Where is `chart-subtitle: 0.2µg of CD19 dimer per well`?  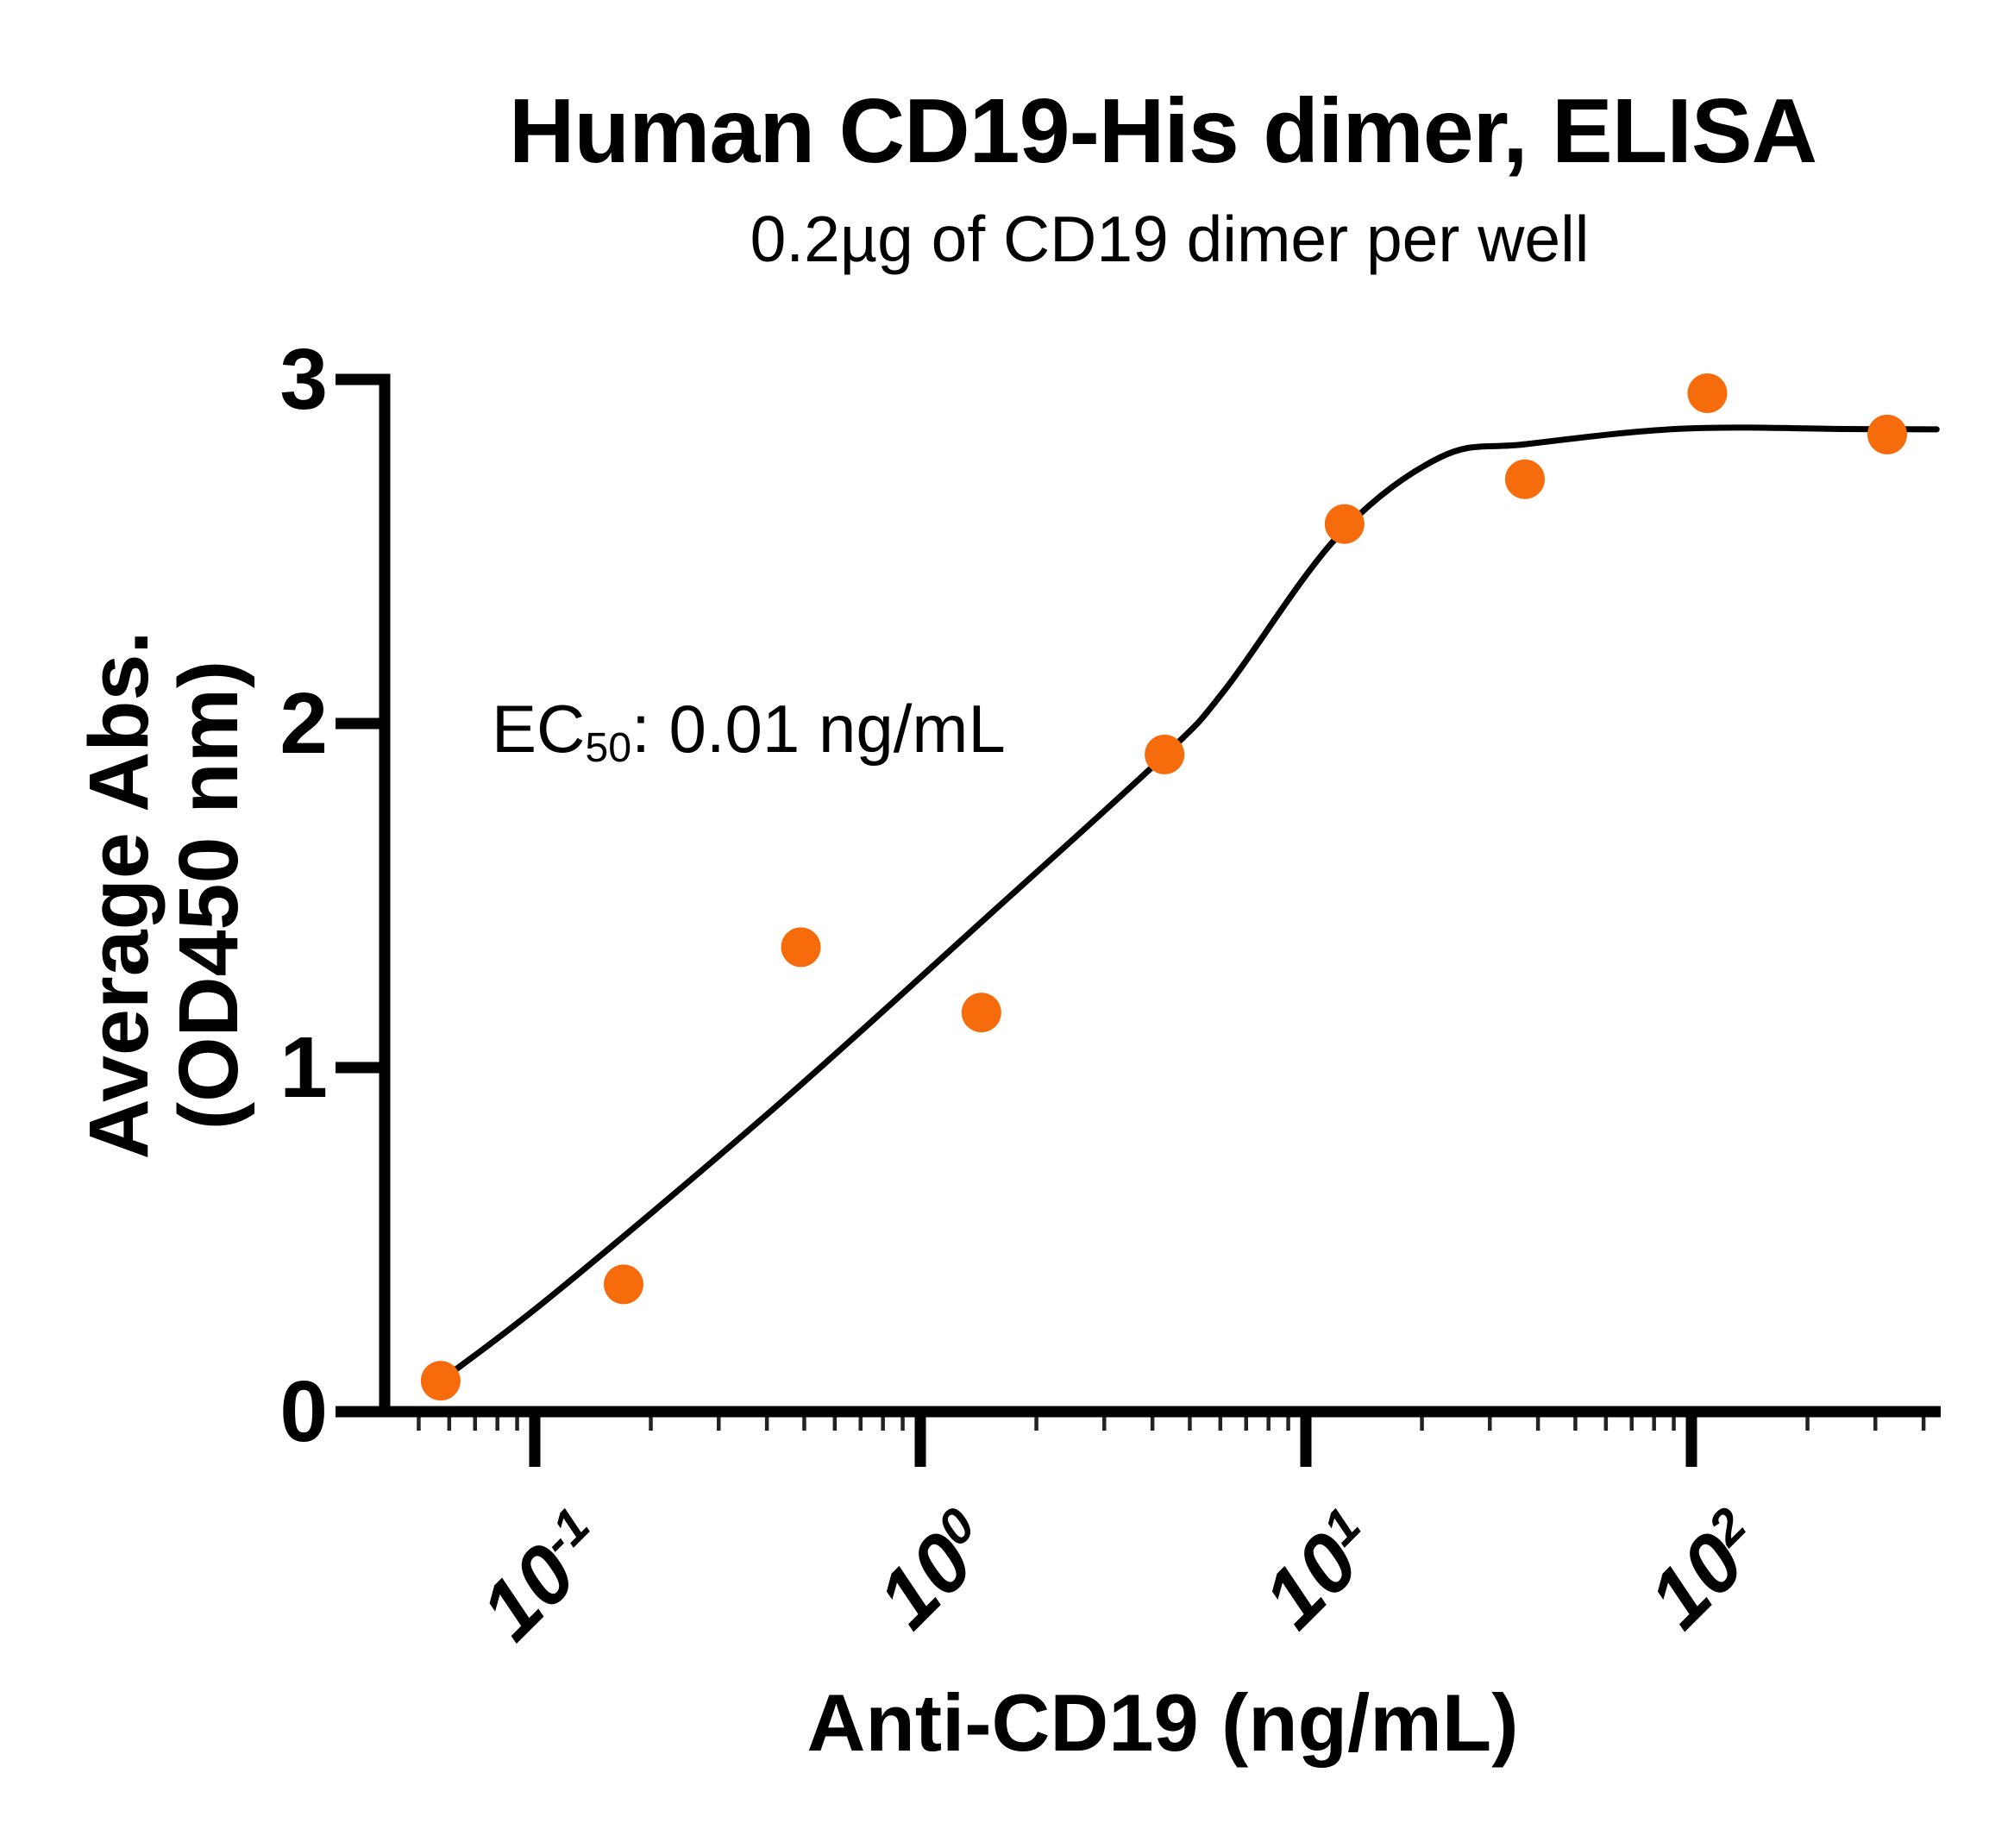
chart-subtitle: 0.2µg of CD19 dimer per well is located at coordinates (1170, 239).